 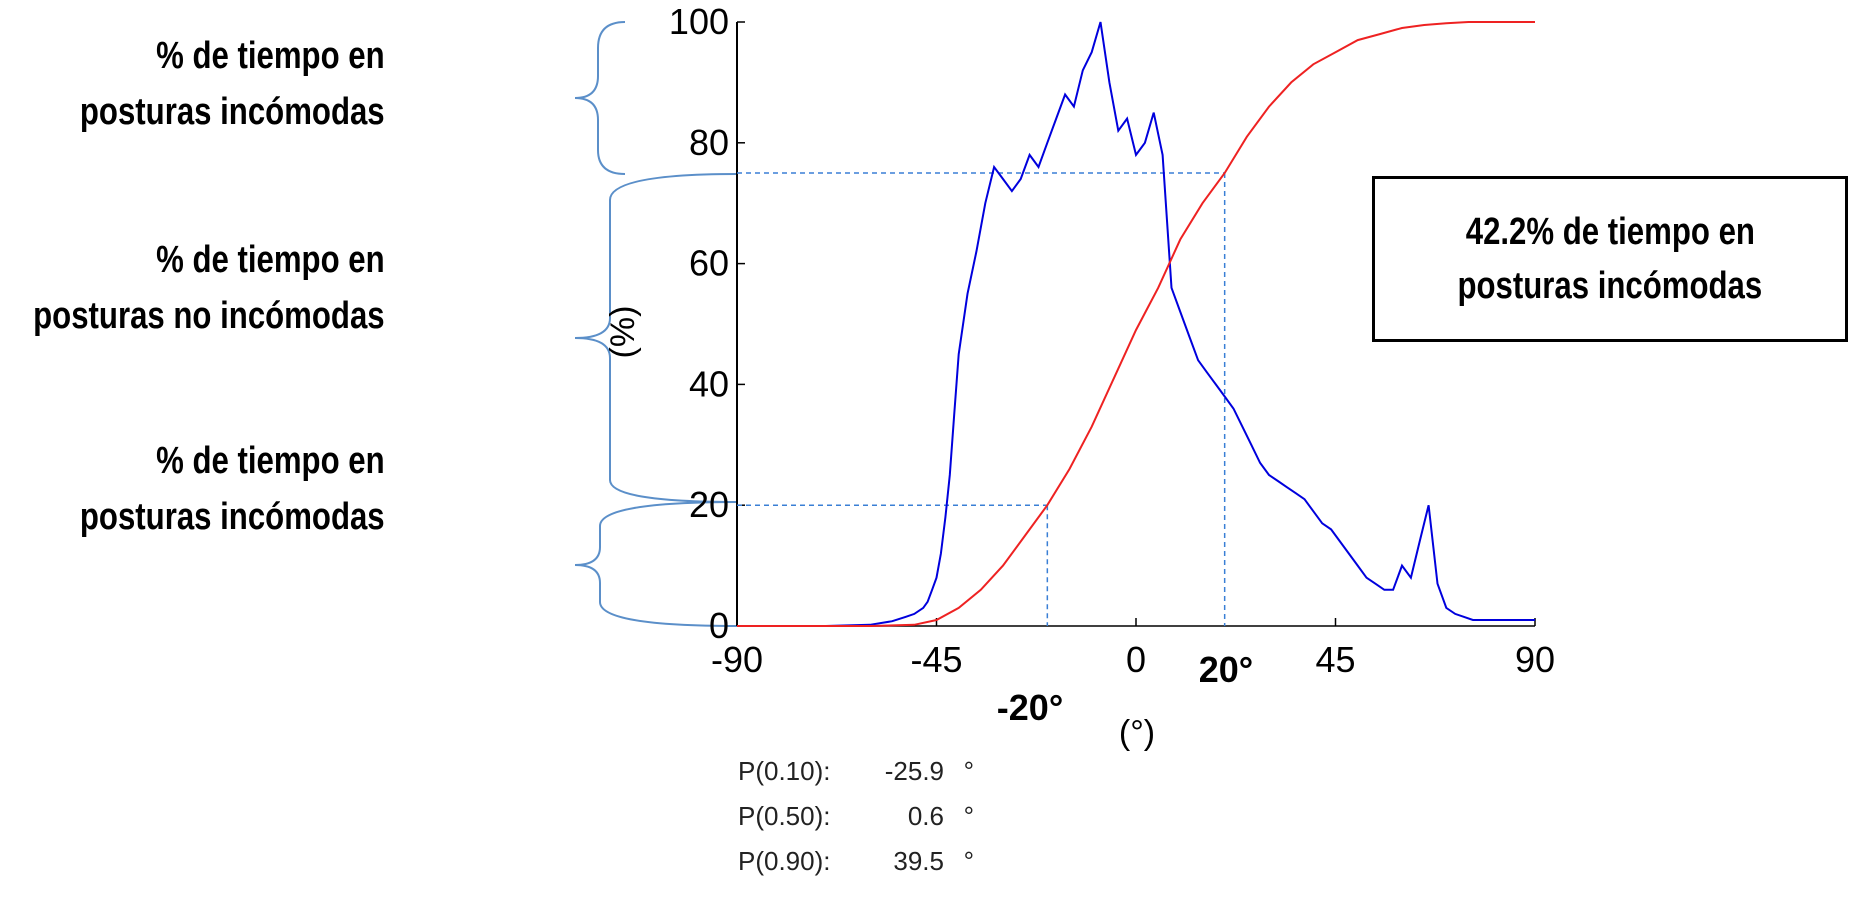 I want to click on annotation-box-line1: 42.2% de tiempo en, so click(x=1609, y=232).